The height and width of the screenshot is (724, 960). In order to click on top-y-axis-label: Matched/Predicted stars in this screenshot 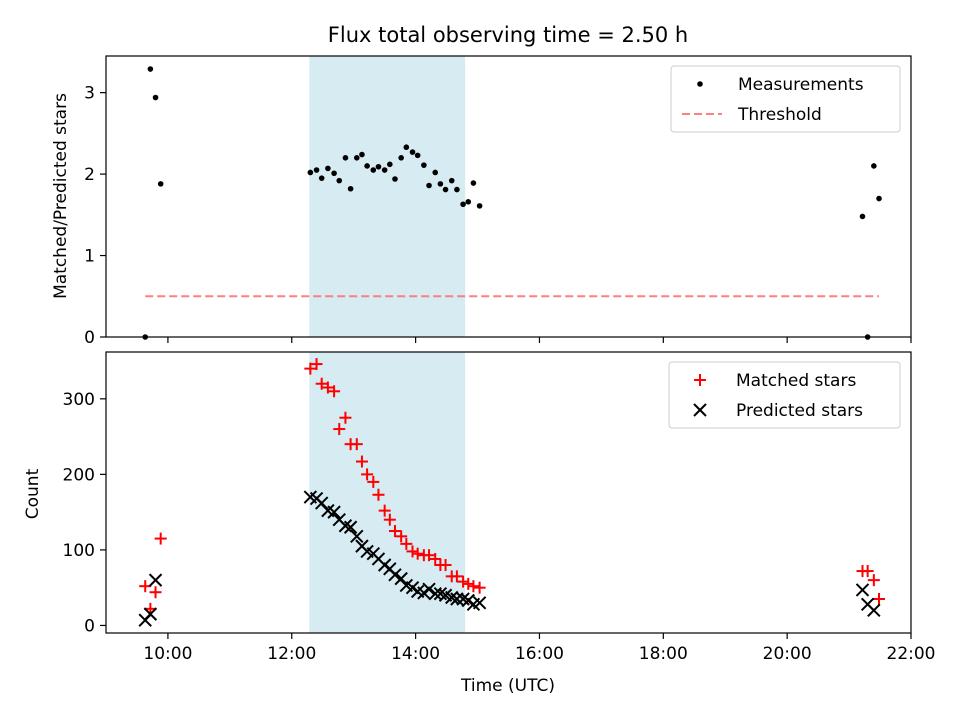, I will do `click(61, 196)`.